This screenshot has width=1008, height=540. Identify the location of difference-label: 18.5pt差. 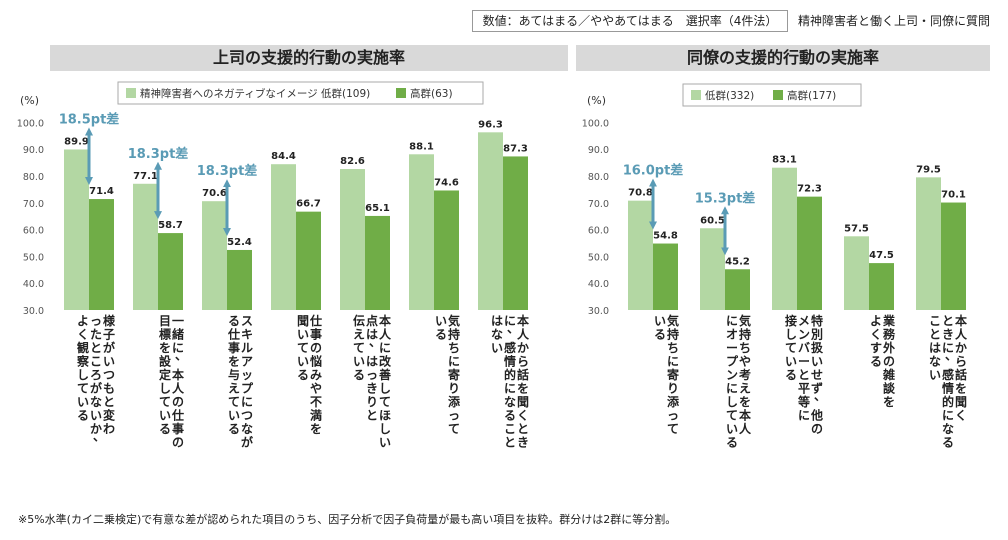
(89, 119).